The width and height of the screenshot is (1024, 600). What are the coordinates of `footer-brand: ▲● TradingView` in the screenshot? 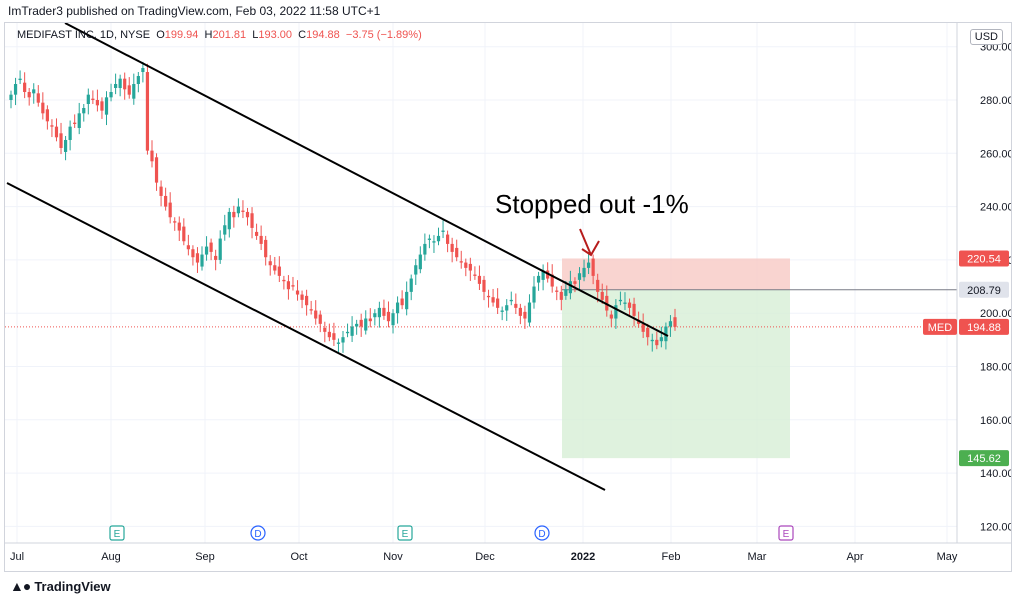 It's located at (60, 586).